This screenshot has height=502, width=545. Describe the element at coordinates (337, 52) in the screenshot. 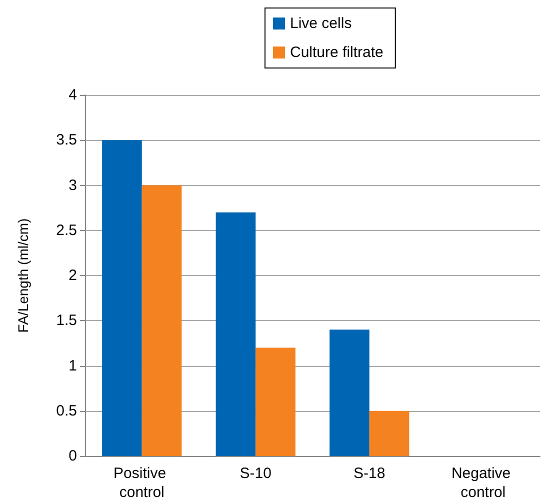

I see `legend-label: Culture filtrate` at that location.